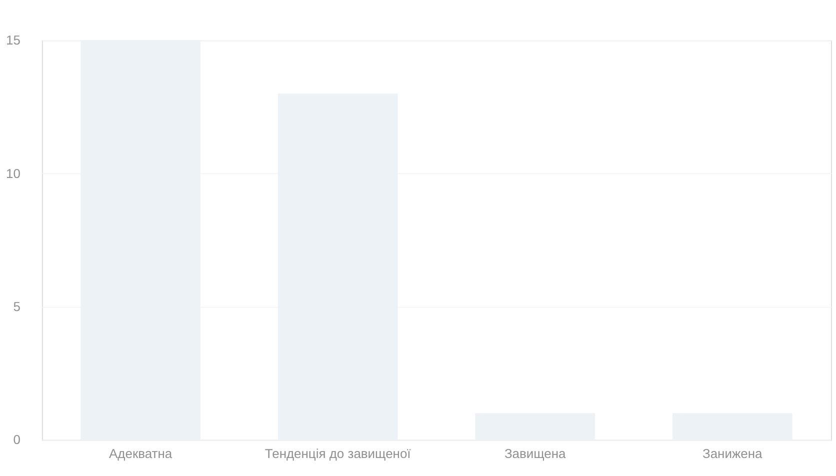 Image resolution: width=836 pixels, height=476 pixels. Describe the element at coordinates (13, 40) in the screenshot. I see `y-tick-label: 15` at that location.